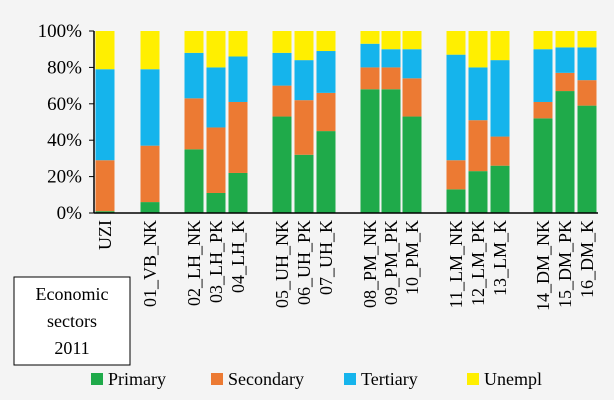 The width and height of the screenshot is (614, 400). I want to click on note-box-line-2: sectors, so click(72, 321).